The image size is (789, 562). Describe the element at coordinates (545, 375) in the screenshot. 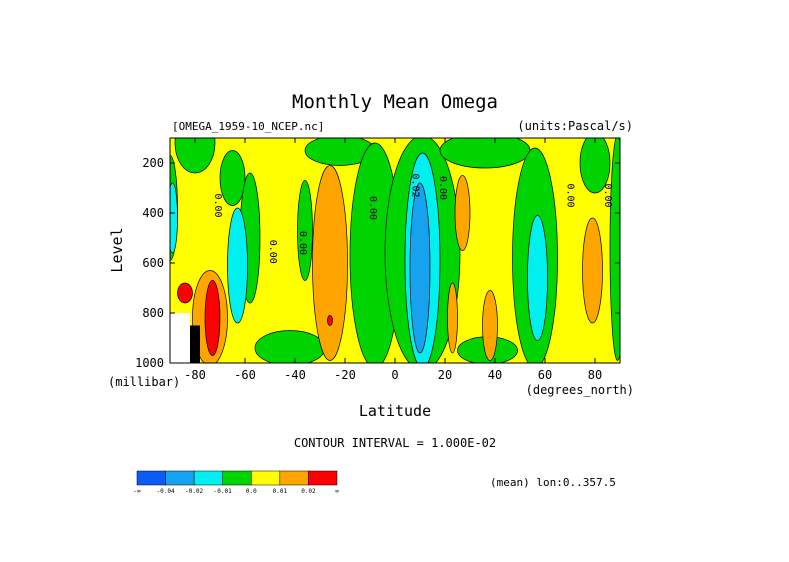

I see `x-tick-label: 60` at that location.